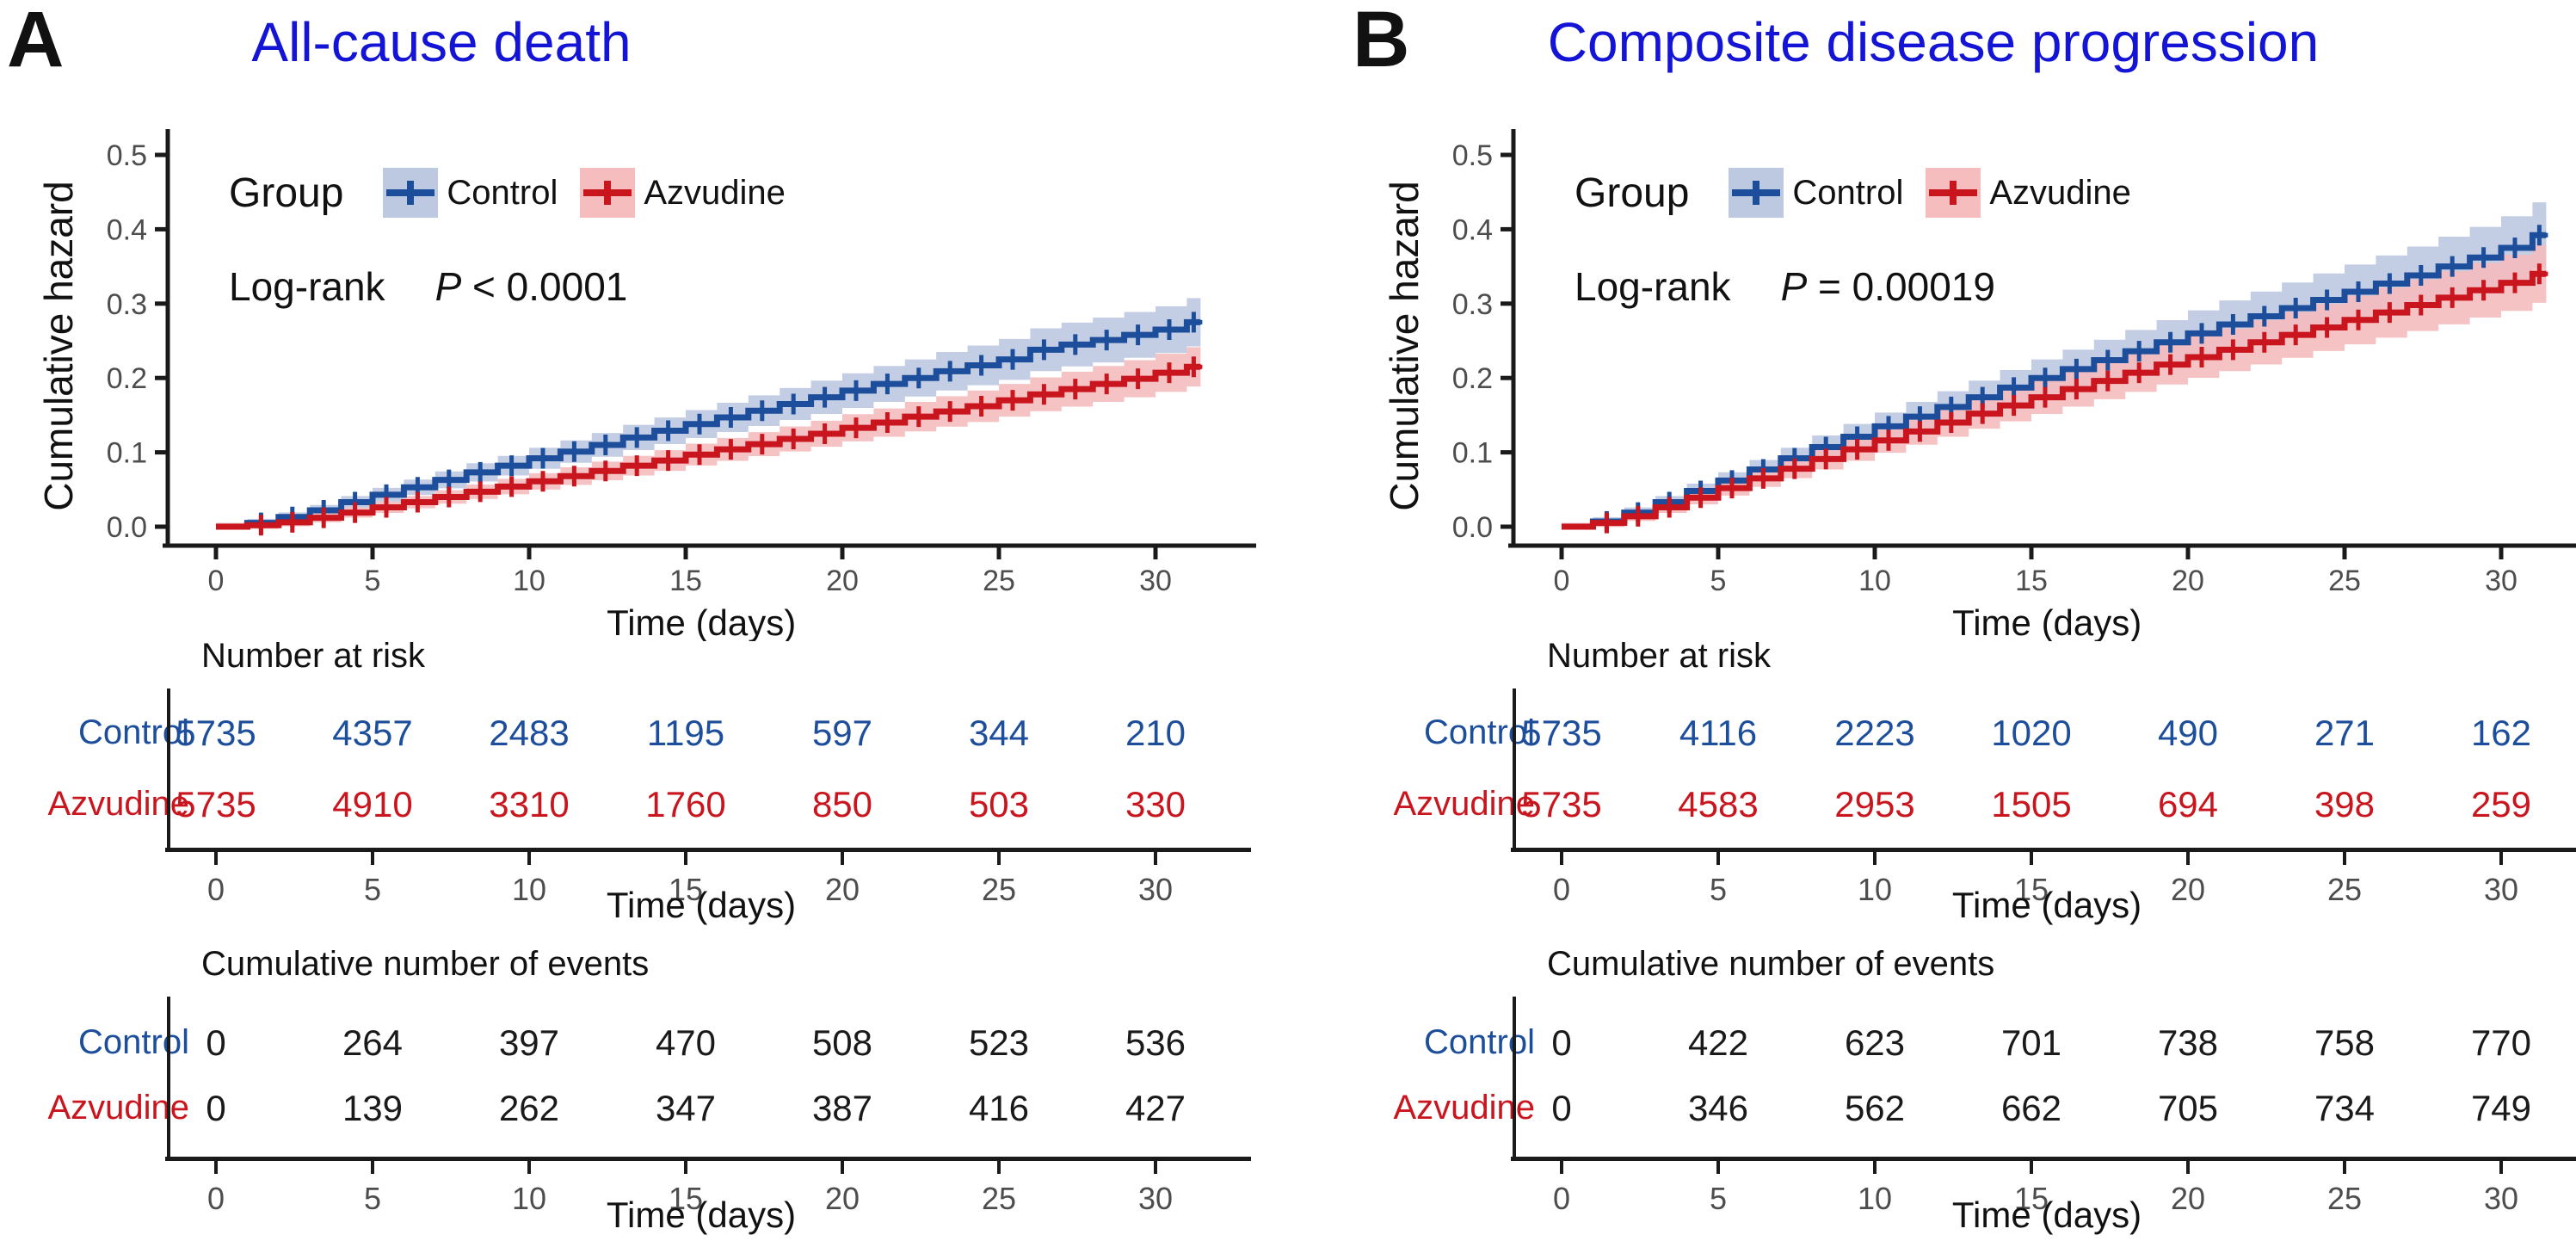 Image resolution: width=2576 pixels, height=1241 pixels. I want to click on y-tick-label: 0.0, so click(127, 527).